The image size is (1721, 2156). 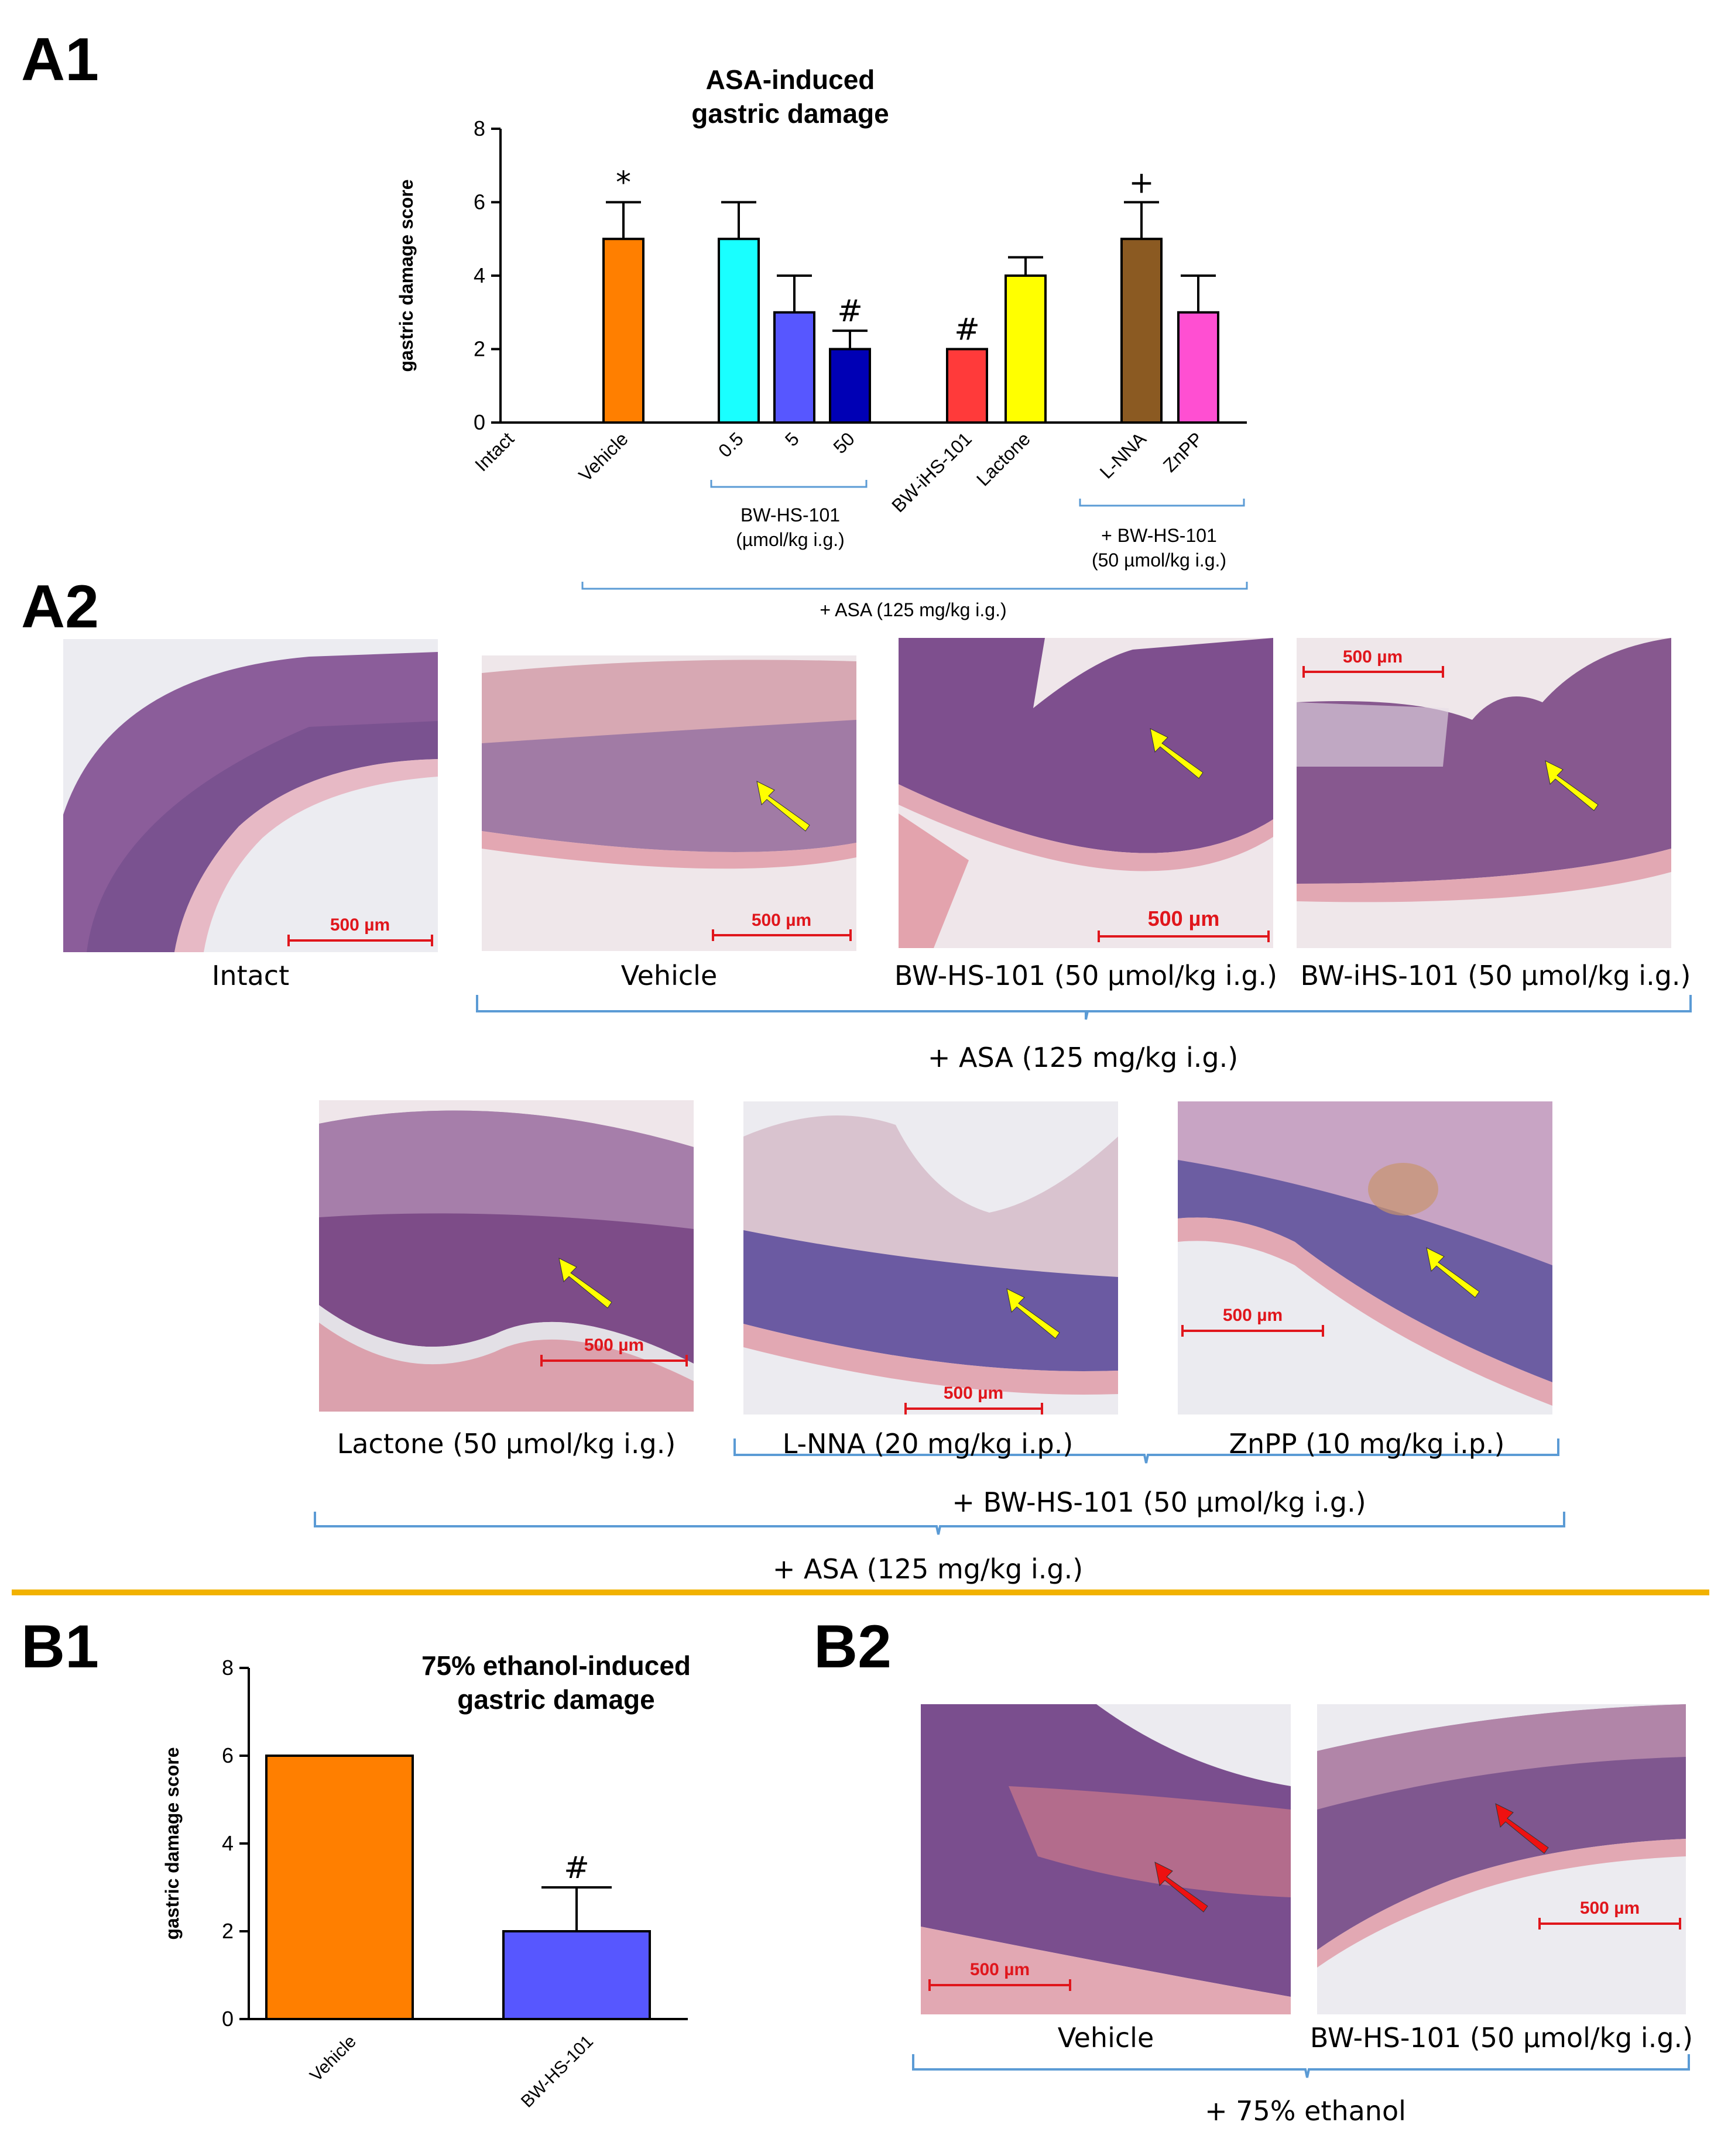 What do you see at coordinates (790, 539) in the screenshot?
I see `a1-bw-dose-line2: (µmol/kg i.g.)` at bounding box center [790, 539].